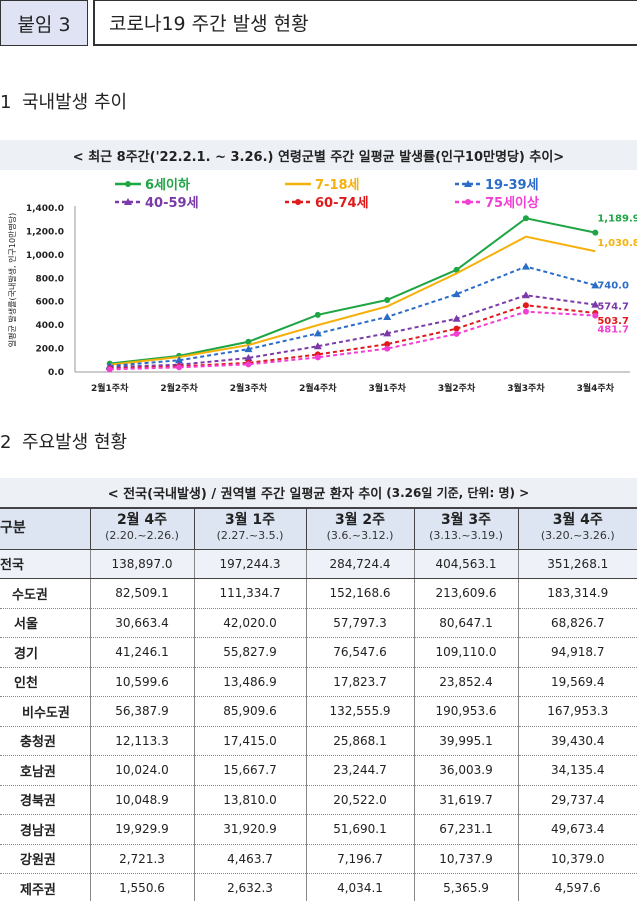  Describe the element at coordinates (577, 741) in the screenshot. I see `table-cell: 39,430.4` at that location.